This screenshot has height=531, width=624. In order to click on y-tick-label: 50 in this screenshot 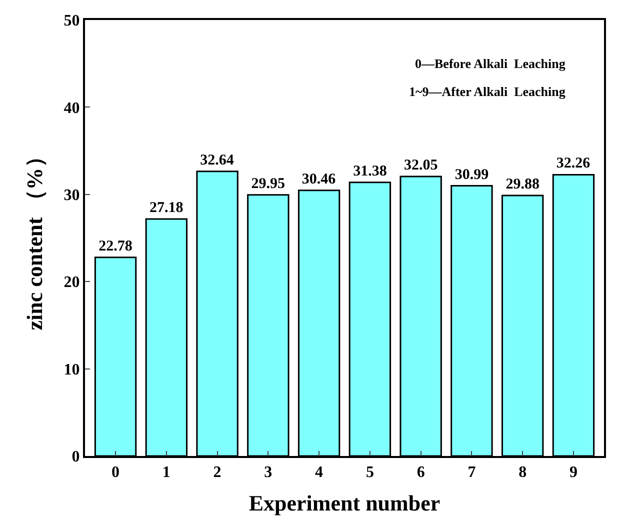, I will do `click(72, 21)`.